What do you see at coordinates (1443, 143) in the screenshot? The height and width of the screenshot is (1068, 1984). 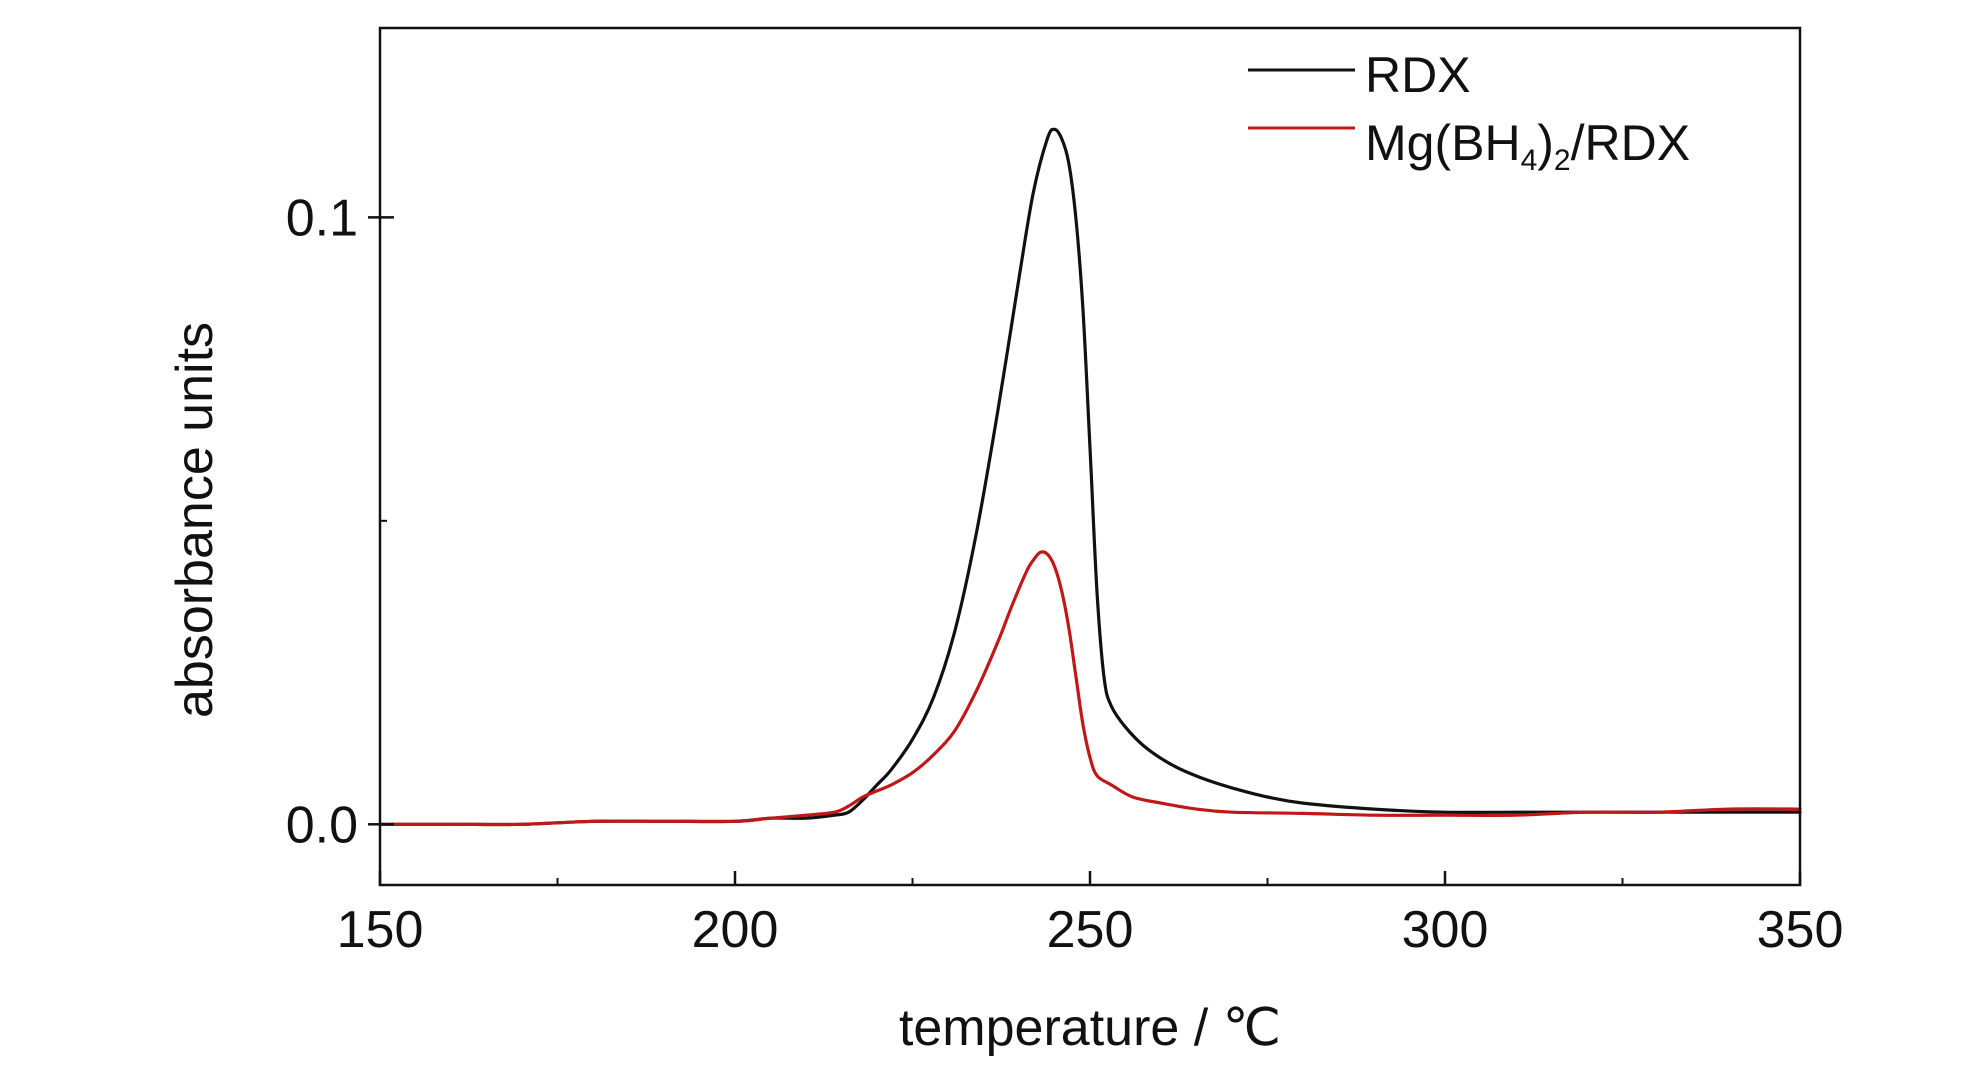 I see `legend-label-mg-prefix: Mg(BH` at bounding box center [1443, 143].